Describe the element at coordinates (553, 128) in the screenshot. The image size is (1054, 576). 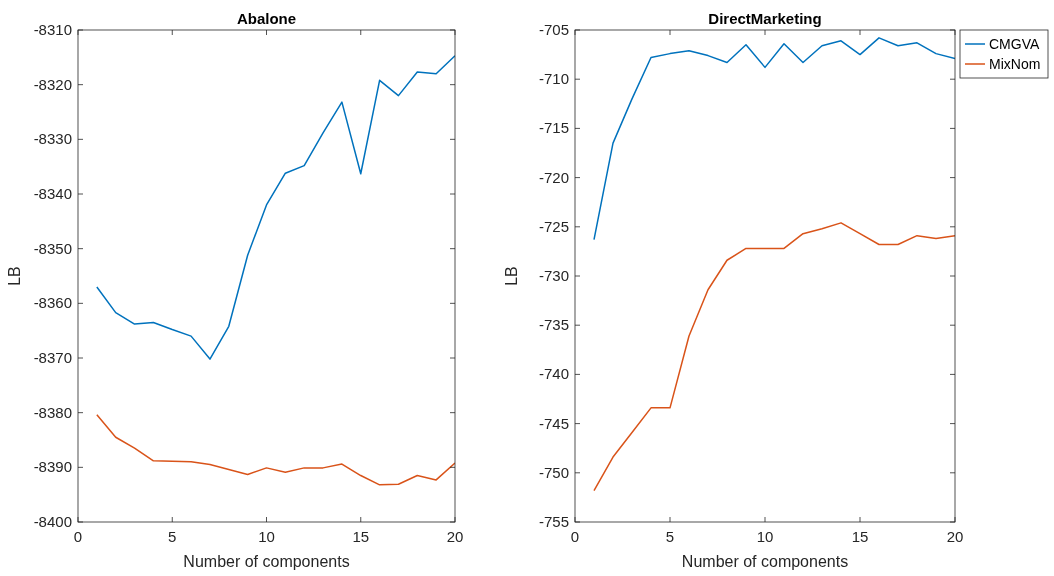
I see `y-tick-label: -715` at that location.